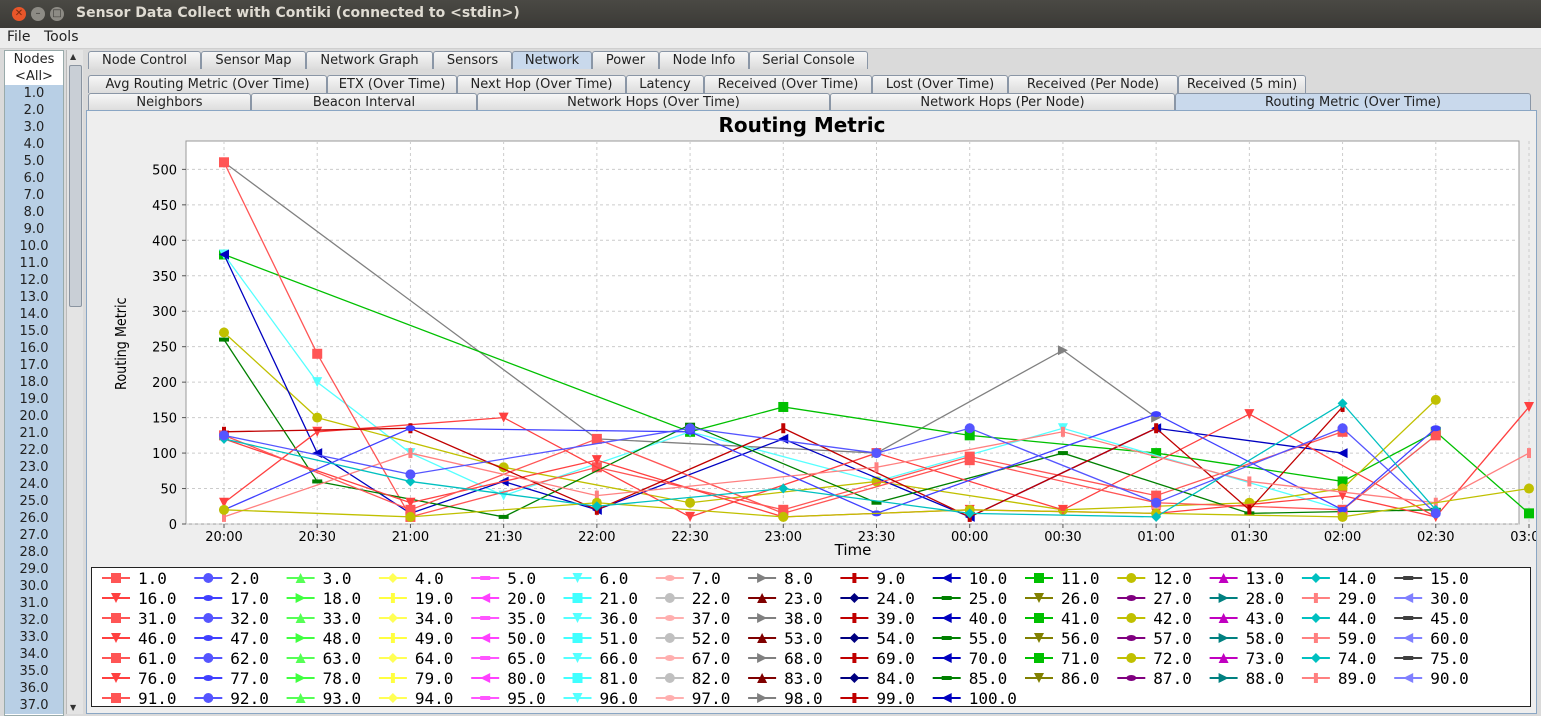 The width and height of the screenshot is (1541, 716). Describe the element at coordinates (369, 60) in the screenshot. I see `tab-network-graph: Network Graph` at that location.